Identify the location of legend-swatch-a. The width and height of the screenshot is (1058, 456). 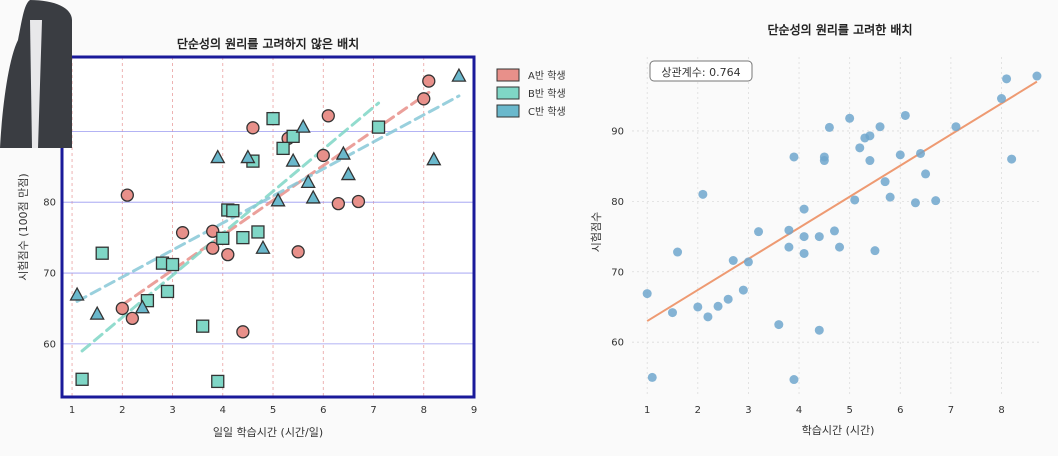
(508, 75).